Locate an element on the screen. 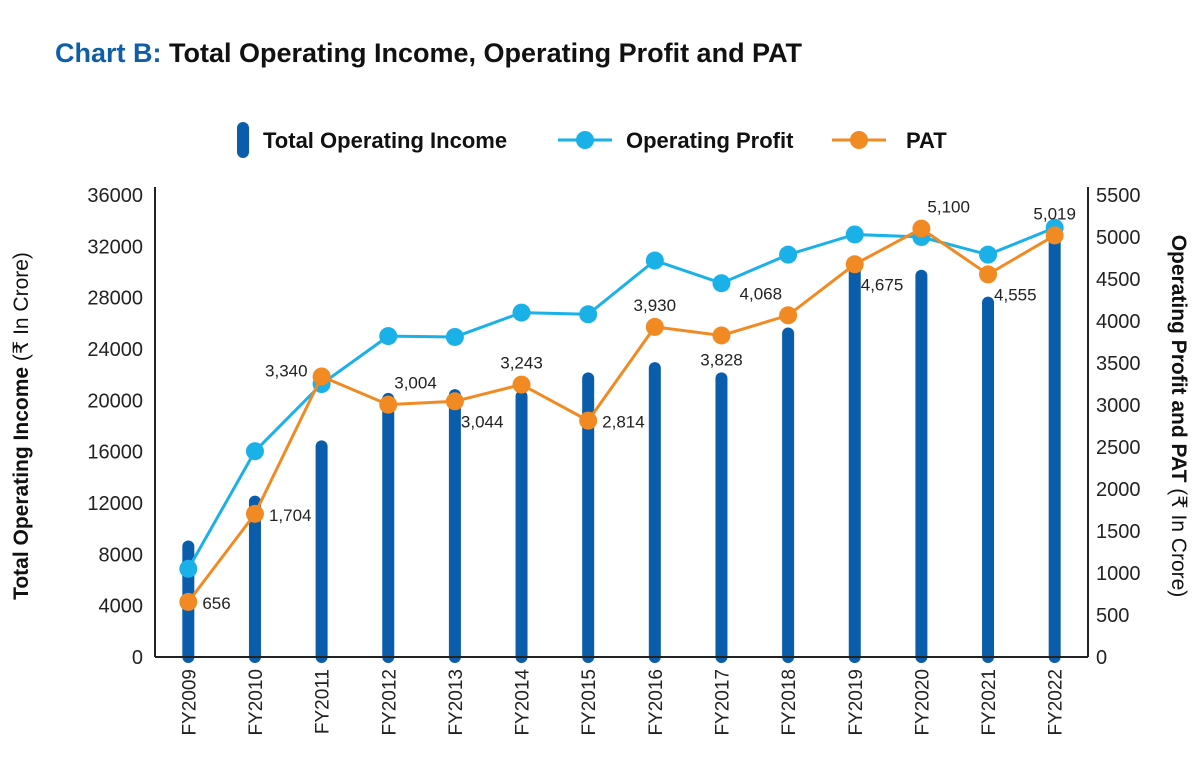  pat-point-fy2010 is located at coordinates (254, 513).